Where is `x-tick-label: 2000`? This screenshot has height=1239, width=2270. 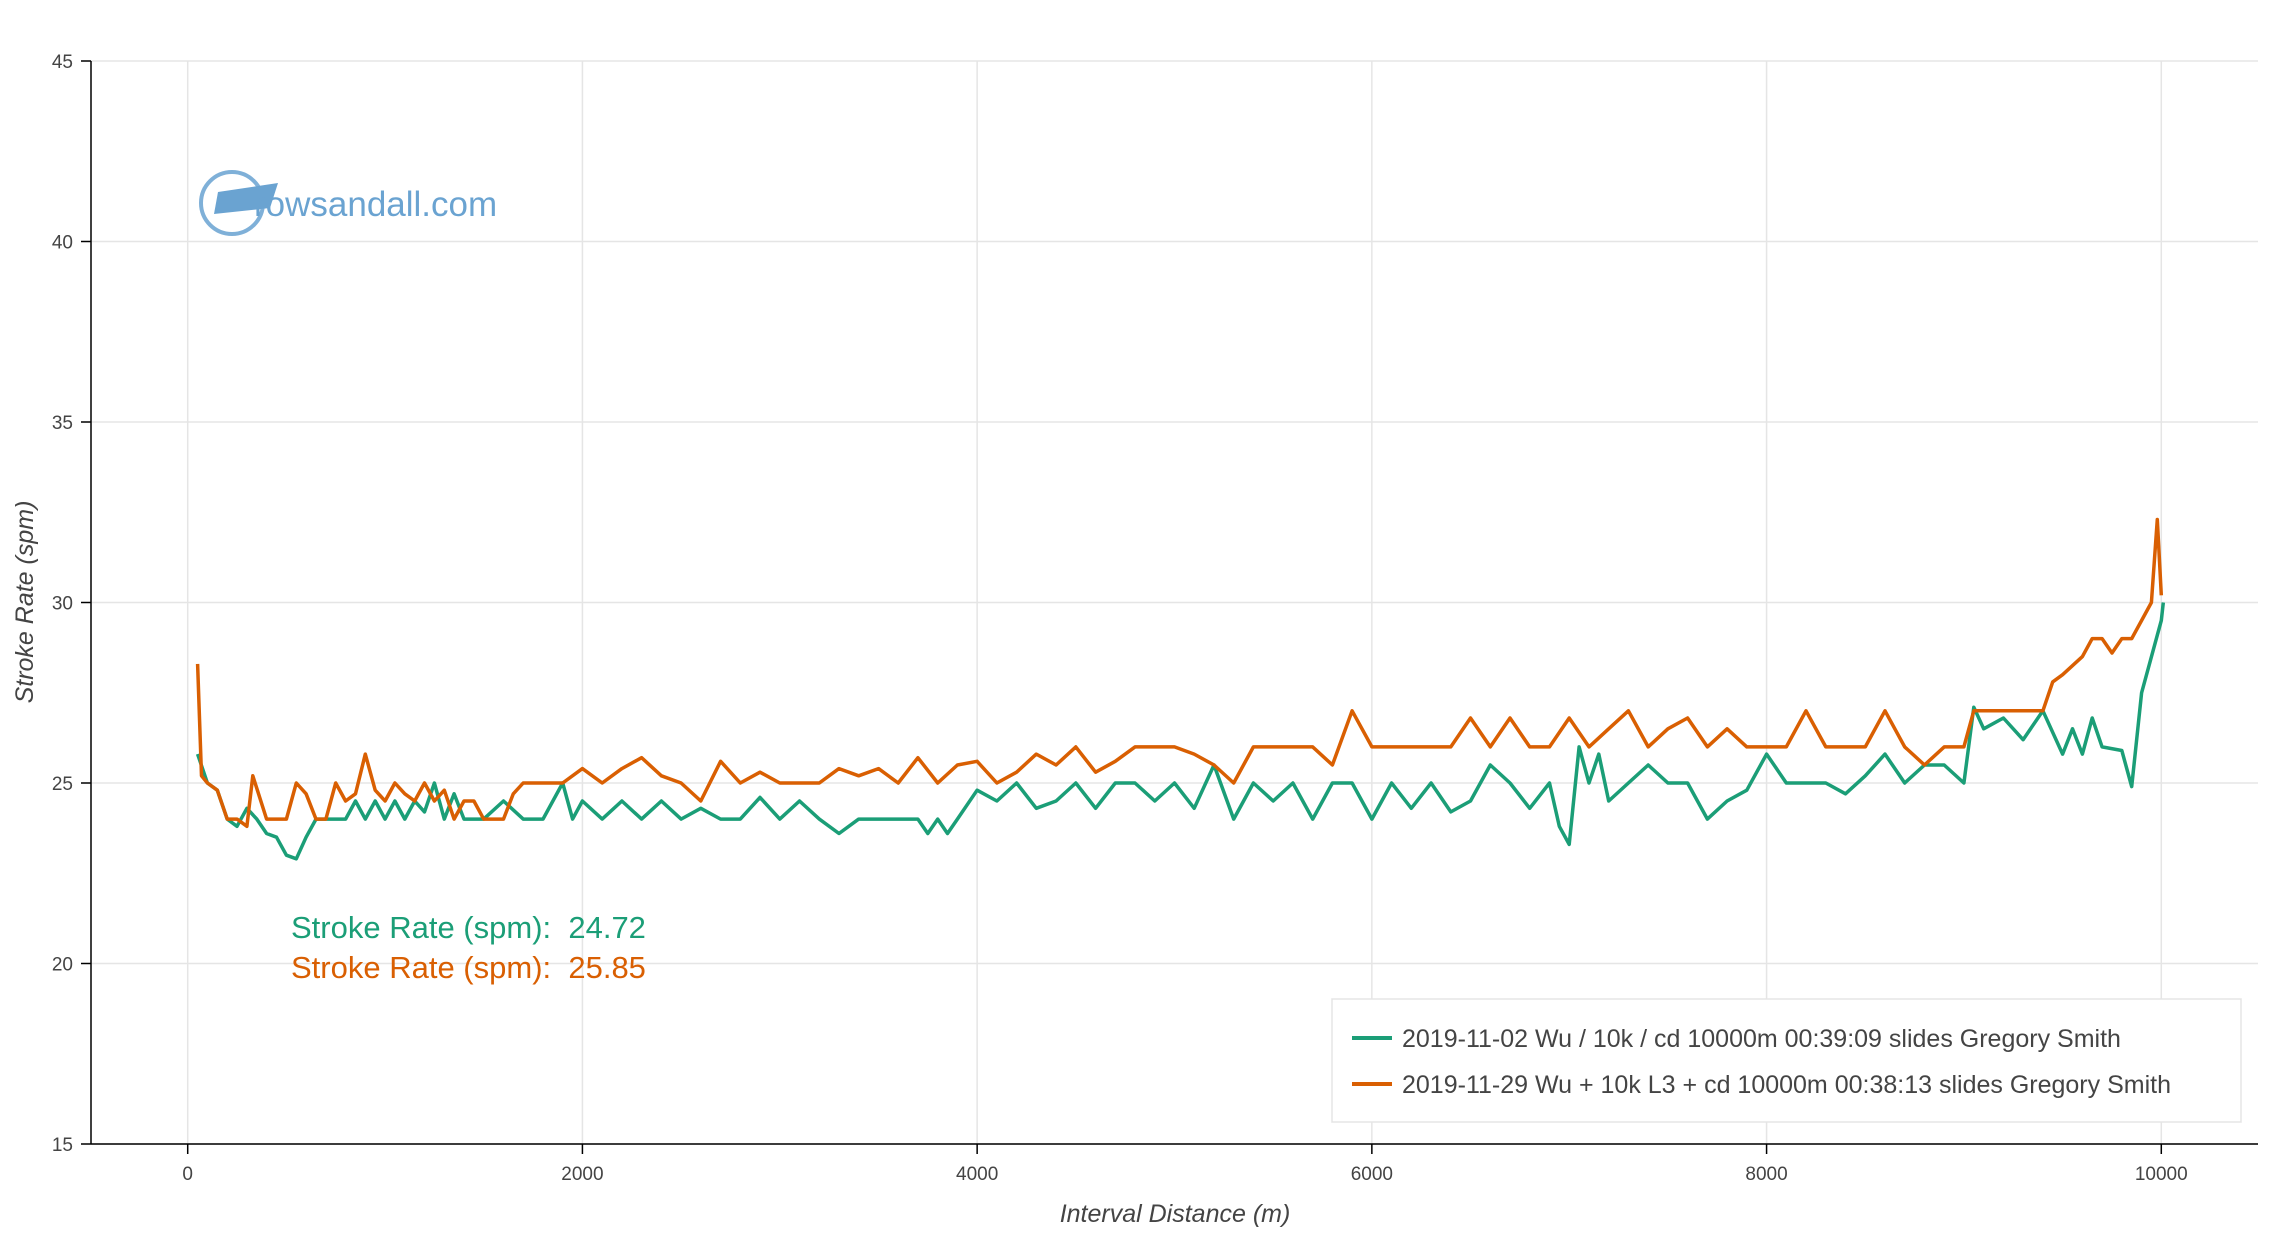 x-tick-label: 2000 is located at coordinates (582, 1174).